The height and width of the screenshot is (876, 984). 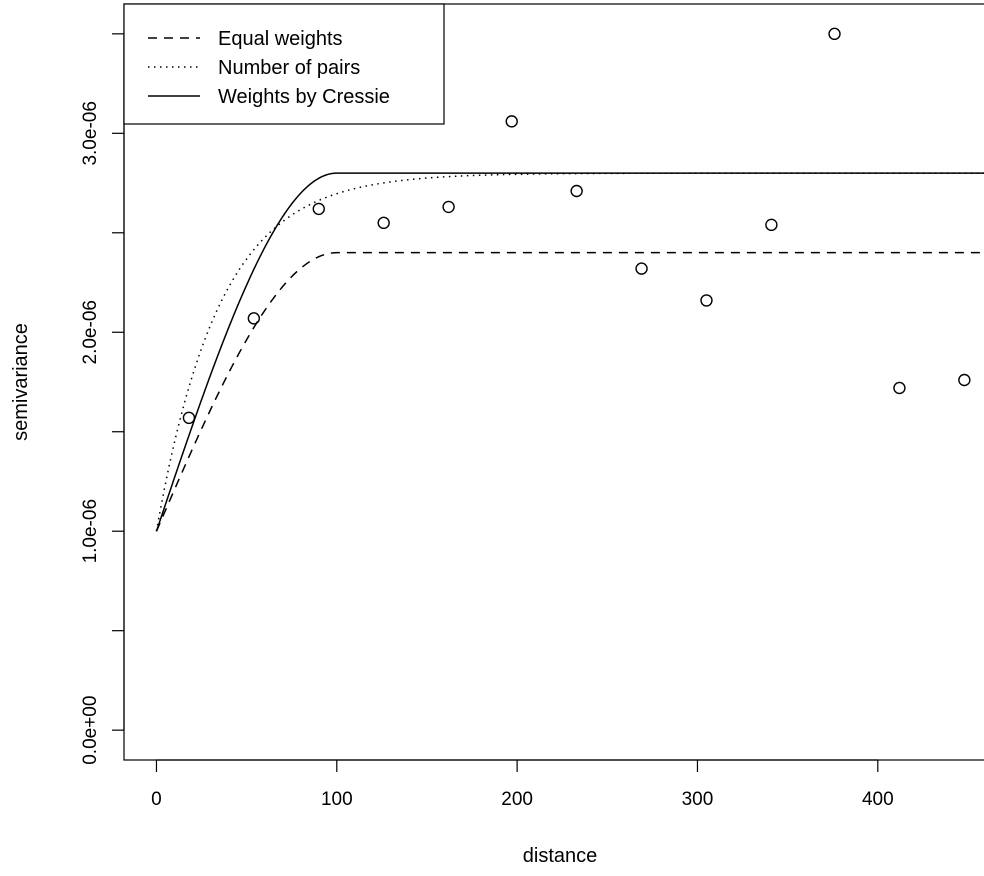 What do you see at coordinates (90, 730) in the screenshot?
I see `y-tick-label: 0.0e+00` at bounding box center [90, 730].